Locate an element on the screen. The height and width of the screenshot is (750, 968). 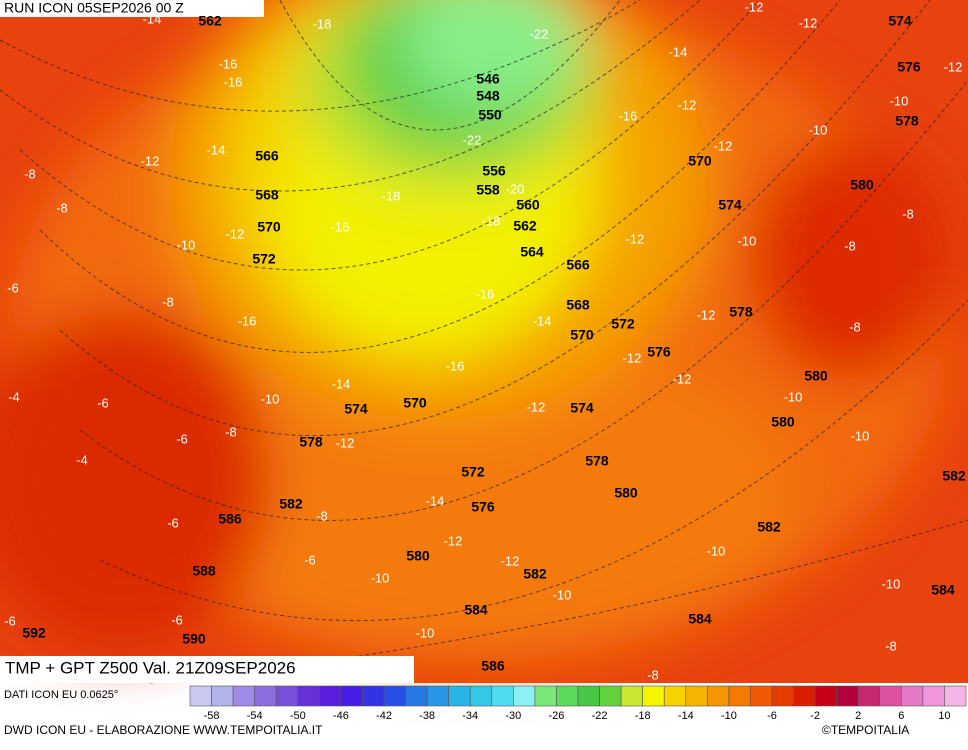
legend-tick-label: -46 is located at coordinates (341, 716).